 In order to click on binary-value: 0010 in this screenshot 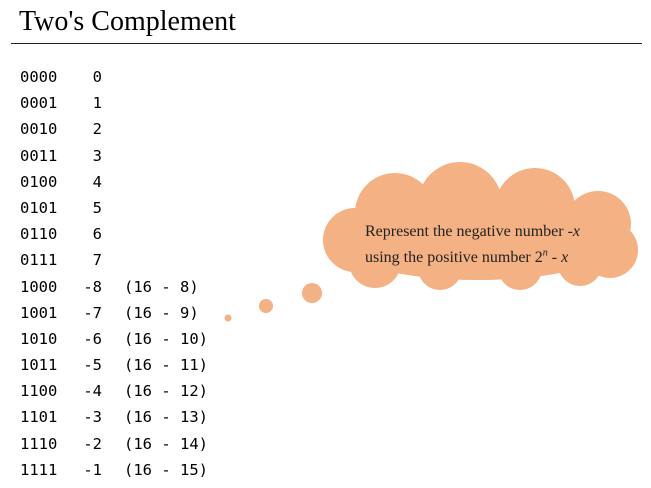, I will do `click(39, 129)`.